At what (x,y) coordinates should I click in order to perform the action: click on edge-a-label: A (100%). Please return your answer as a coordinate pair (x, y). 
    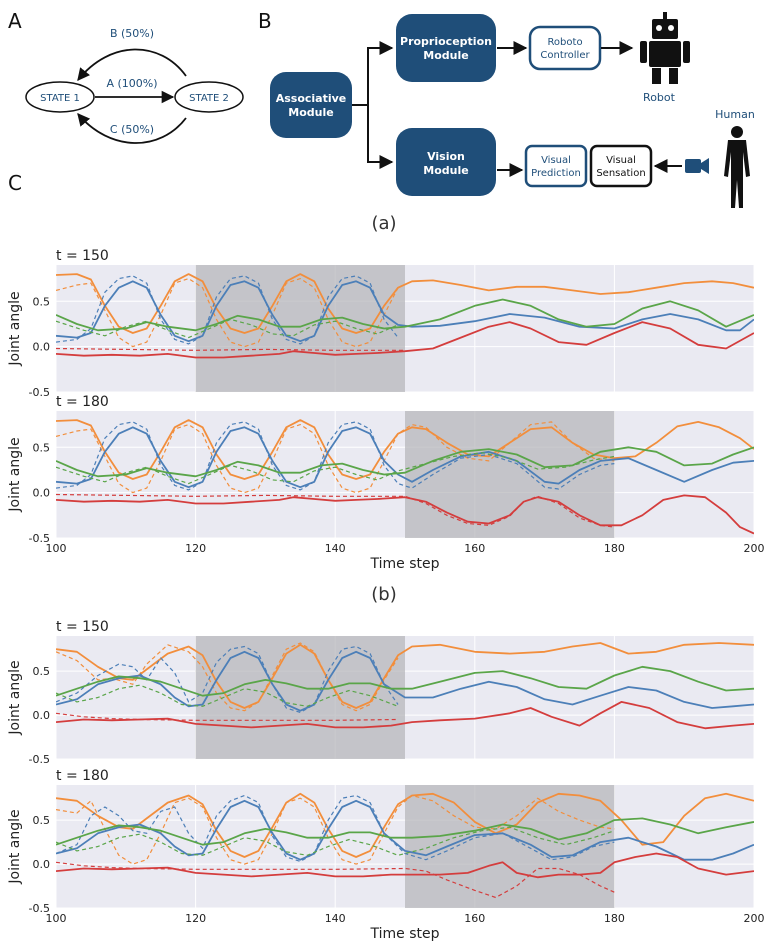
    Looking at the image, I should click on (131, 83).